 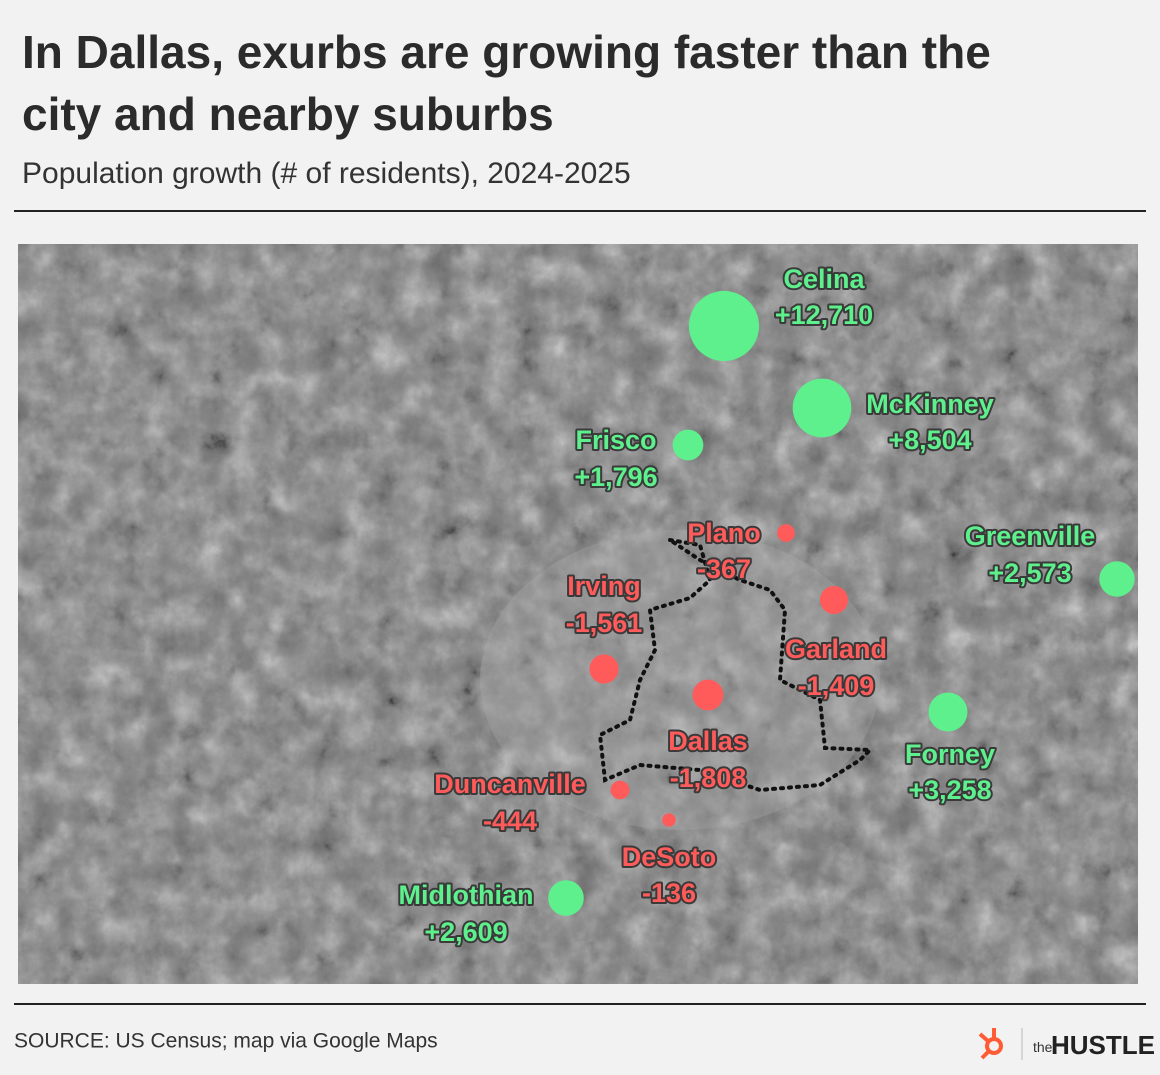 What do you see at coordinates (510, 821) in the screenshot?
I see `city-value: -444` at bounding box center [510, 821].